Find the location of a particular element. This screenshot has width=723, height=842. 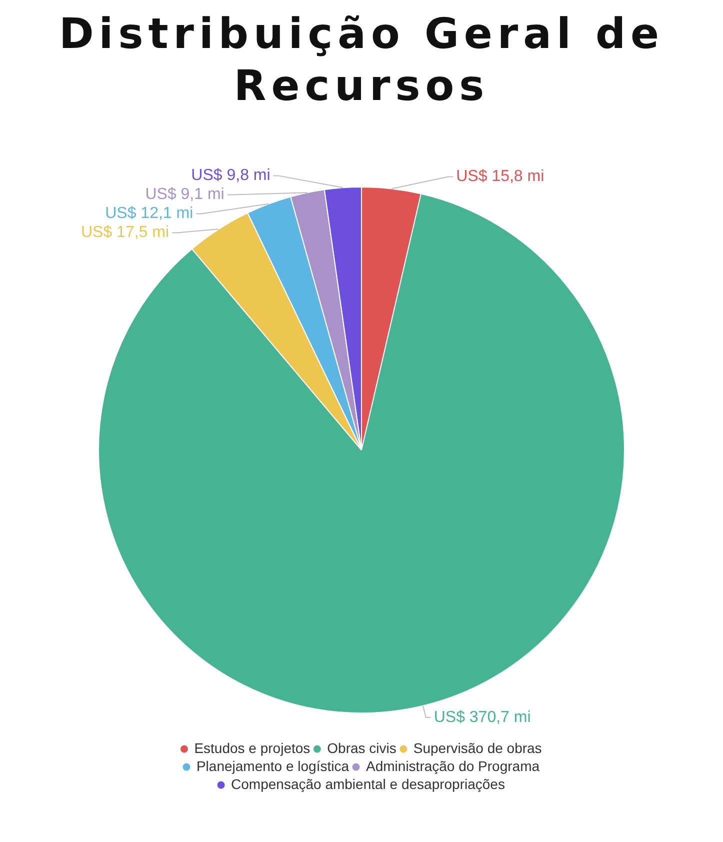

legend-label: Compensação ambiental e desapropriações is located at coordinates (368, 784).